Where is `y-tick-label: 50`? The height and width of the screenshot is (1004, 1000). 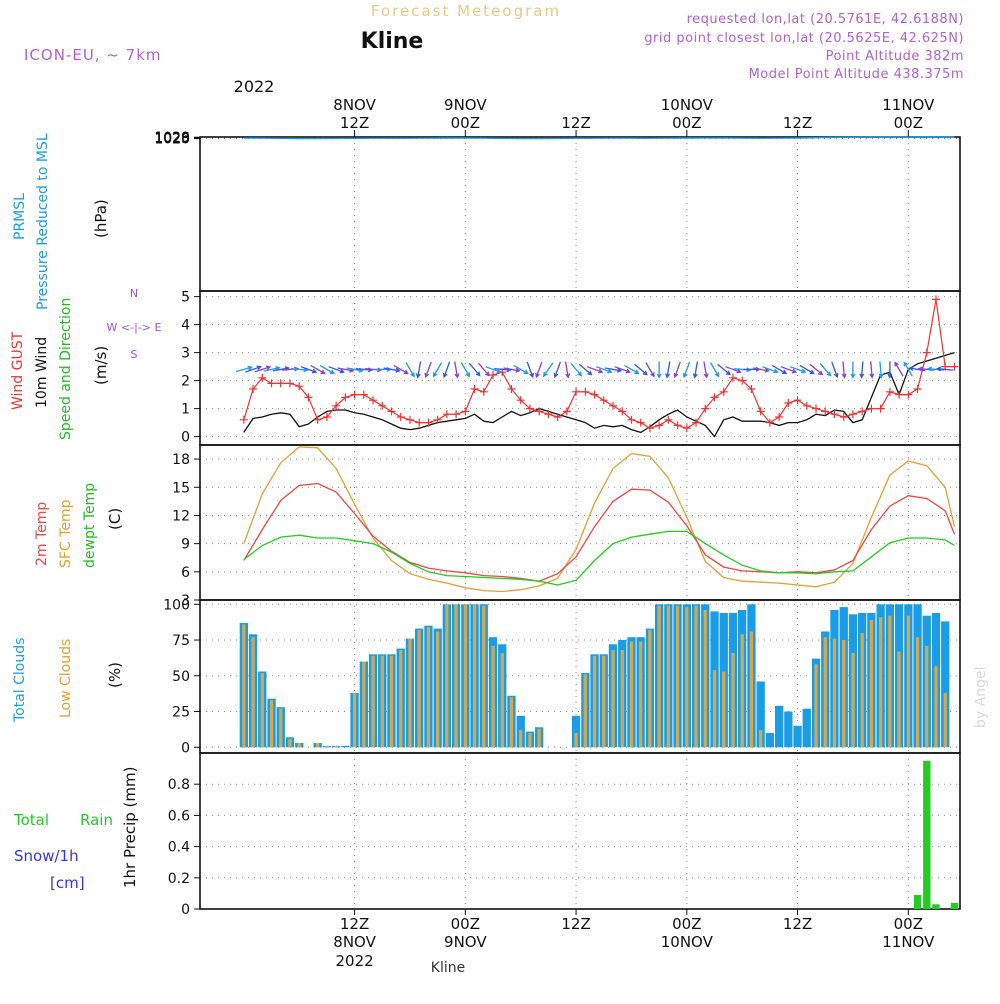 y-tick-label: 50 is located at coordinates (181, 677).